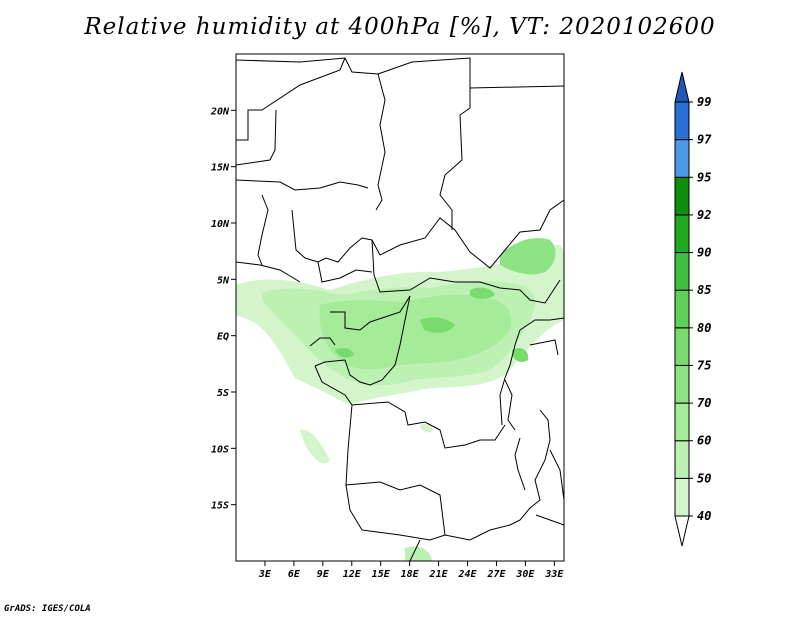 The image size is (800, 618). What do you see at coordinates (682, 531) in the screenshot?
I see `colorbar-bottom-triangle` at bounding box center [682, 531].